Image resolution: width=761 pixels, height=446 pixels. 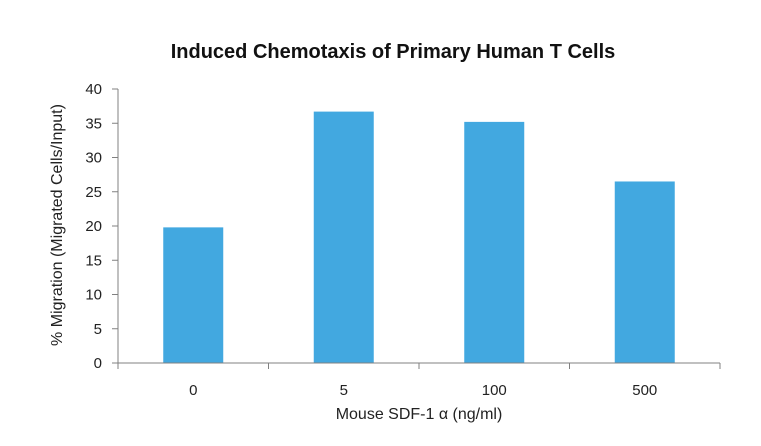 I want to click on y-tick-label-5: 5, so click(x=98, y=329).